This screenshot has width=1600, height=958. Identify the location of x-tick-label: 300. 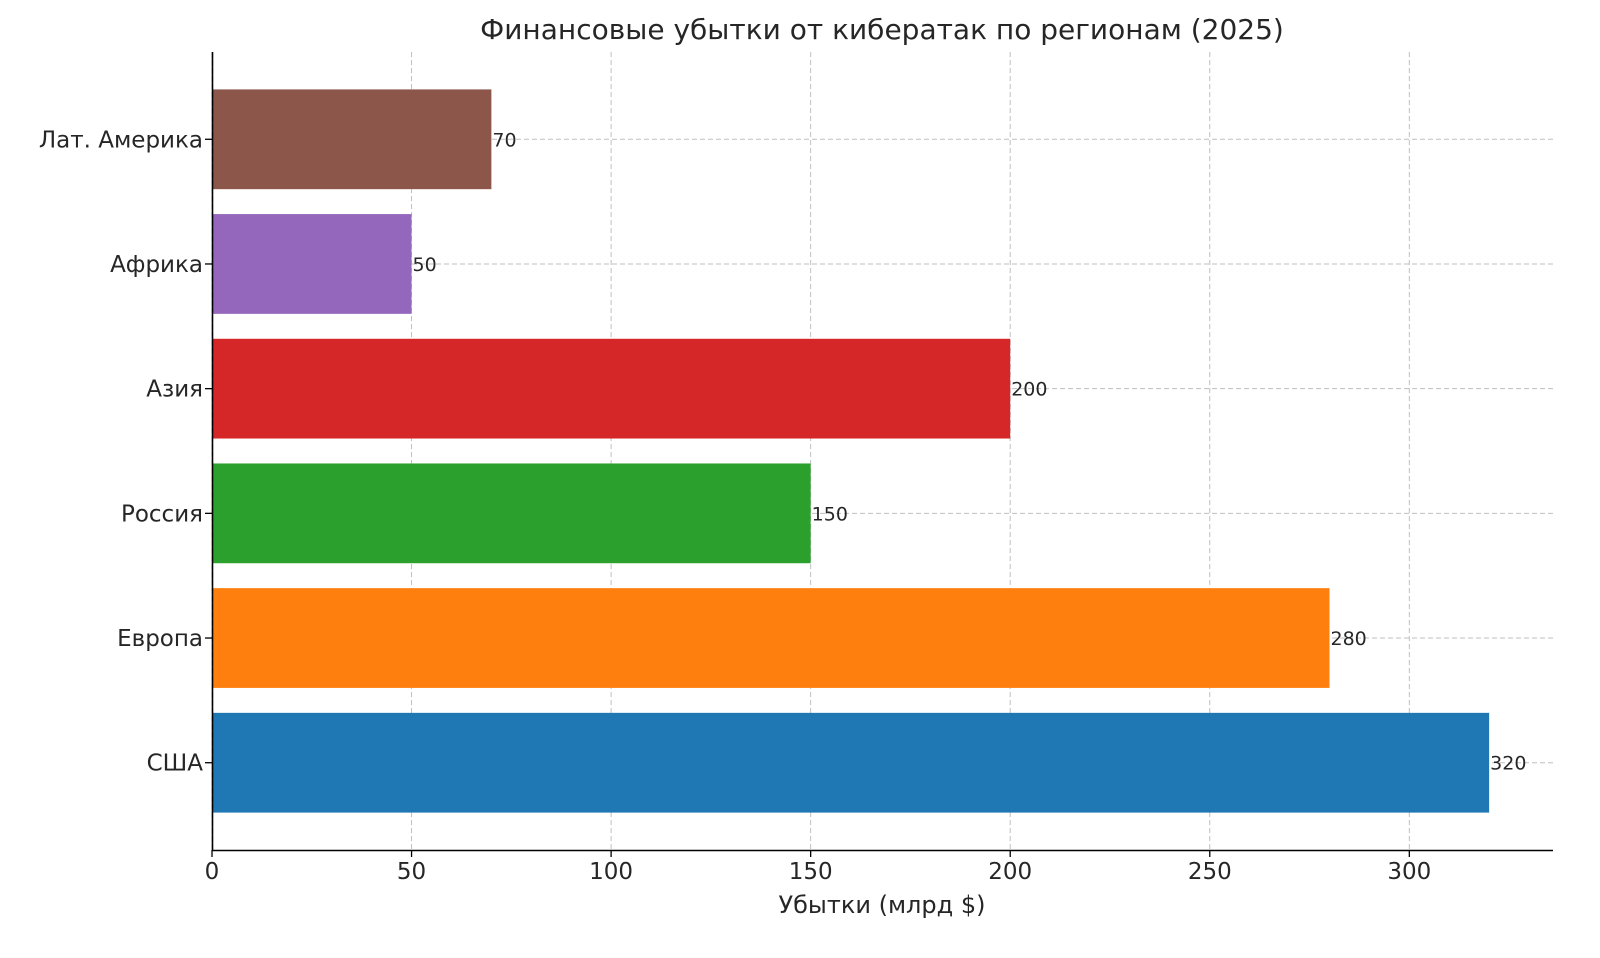
(1409, 872).